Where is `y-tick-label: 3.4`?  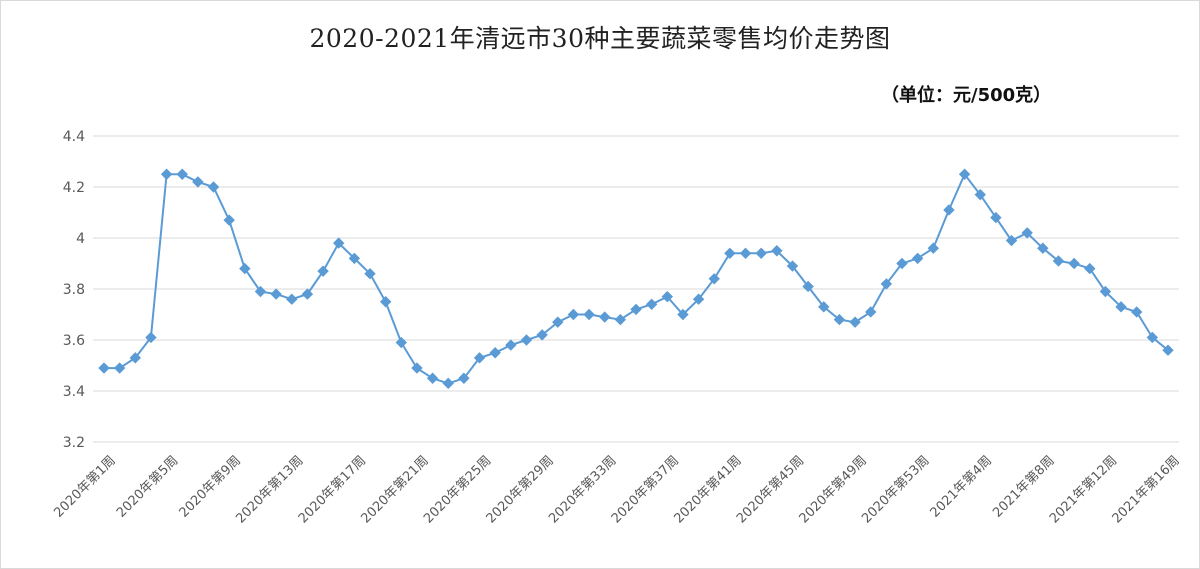 y-tick-label: 3.4 is located at coordinates (74, 392).